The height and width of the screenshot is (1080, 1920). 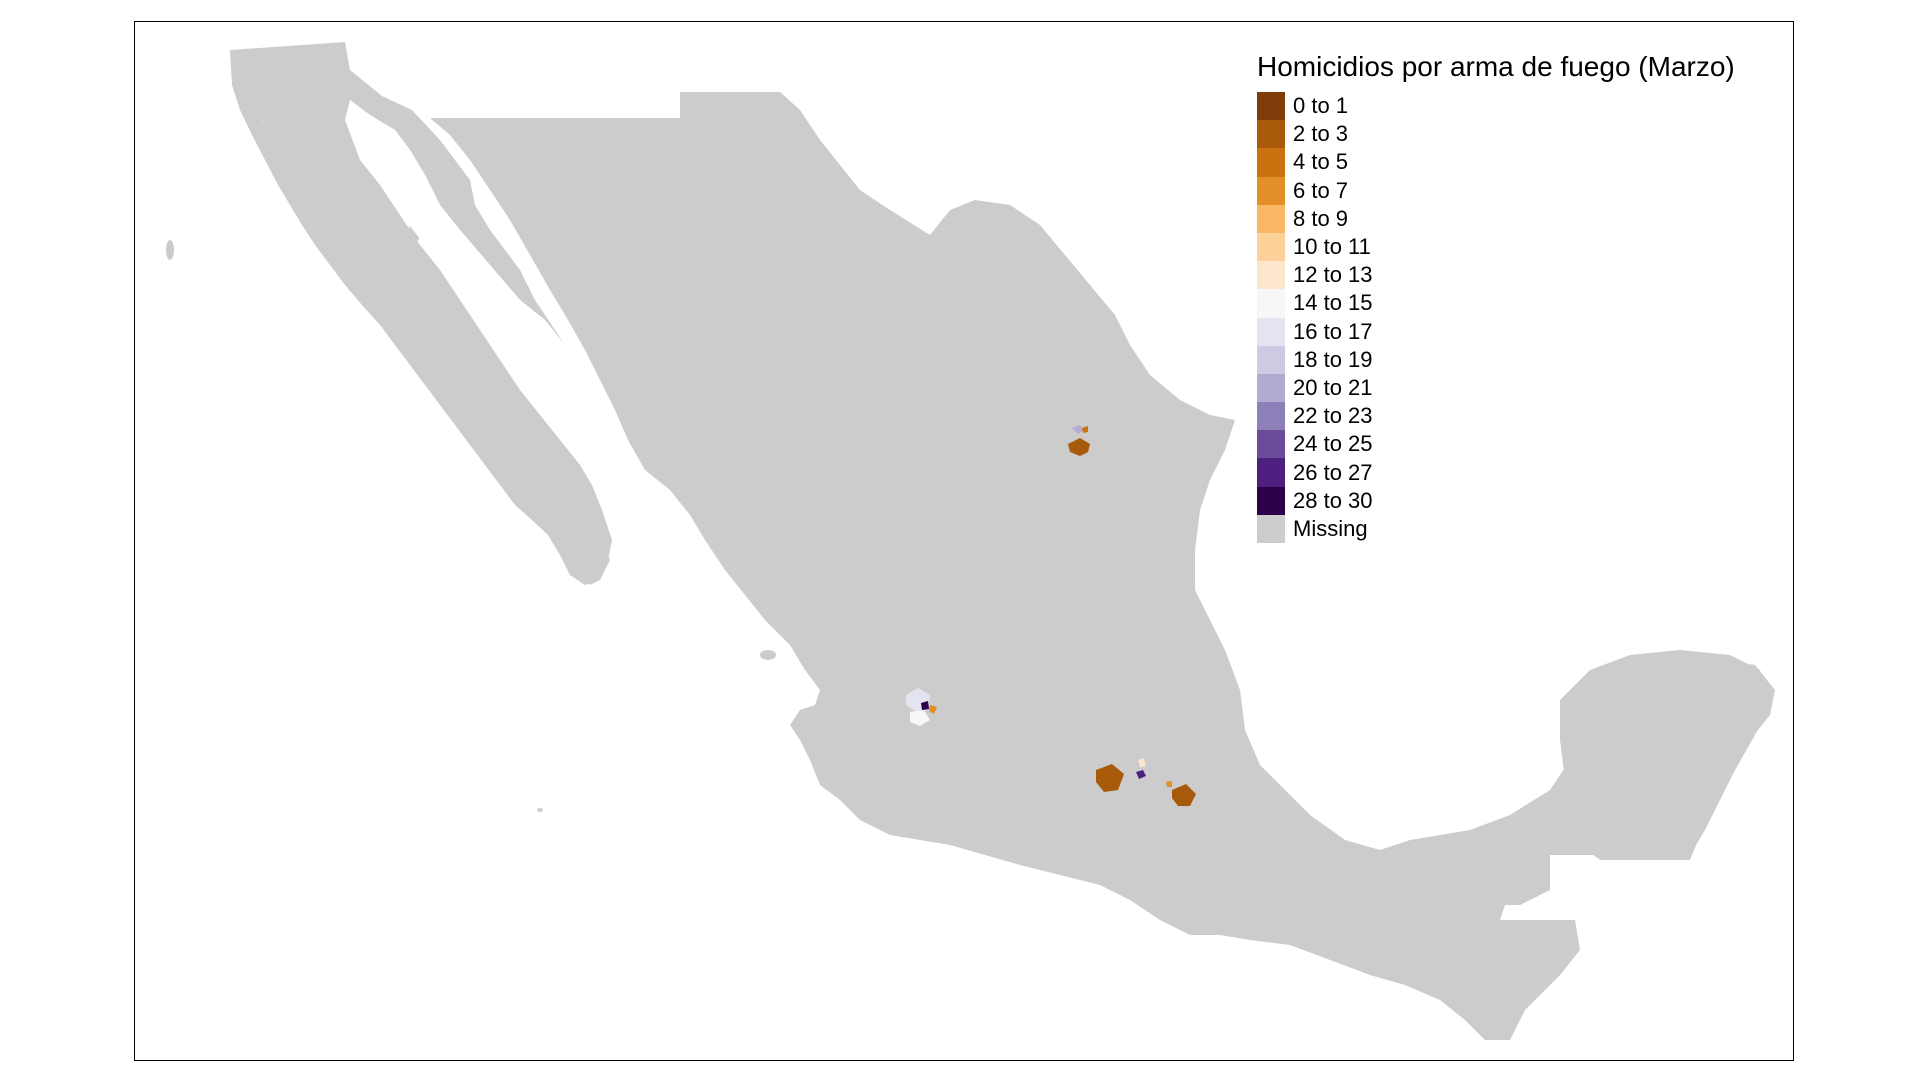 What do you see at coordinates (1321, 218) in the screenshot?
I see `legend-label: 8 to 9` at bounding box center [1321, 218].